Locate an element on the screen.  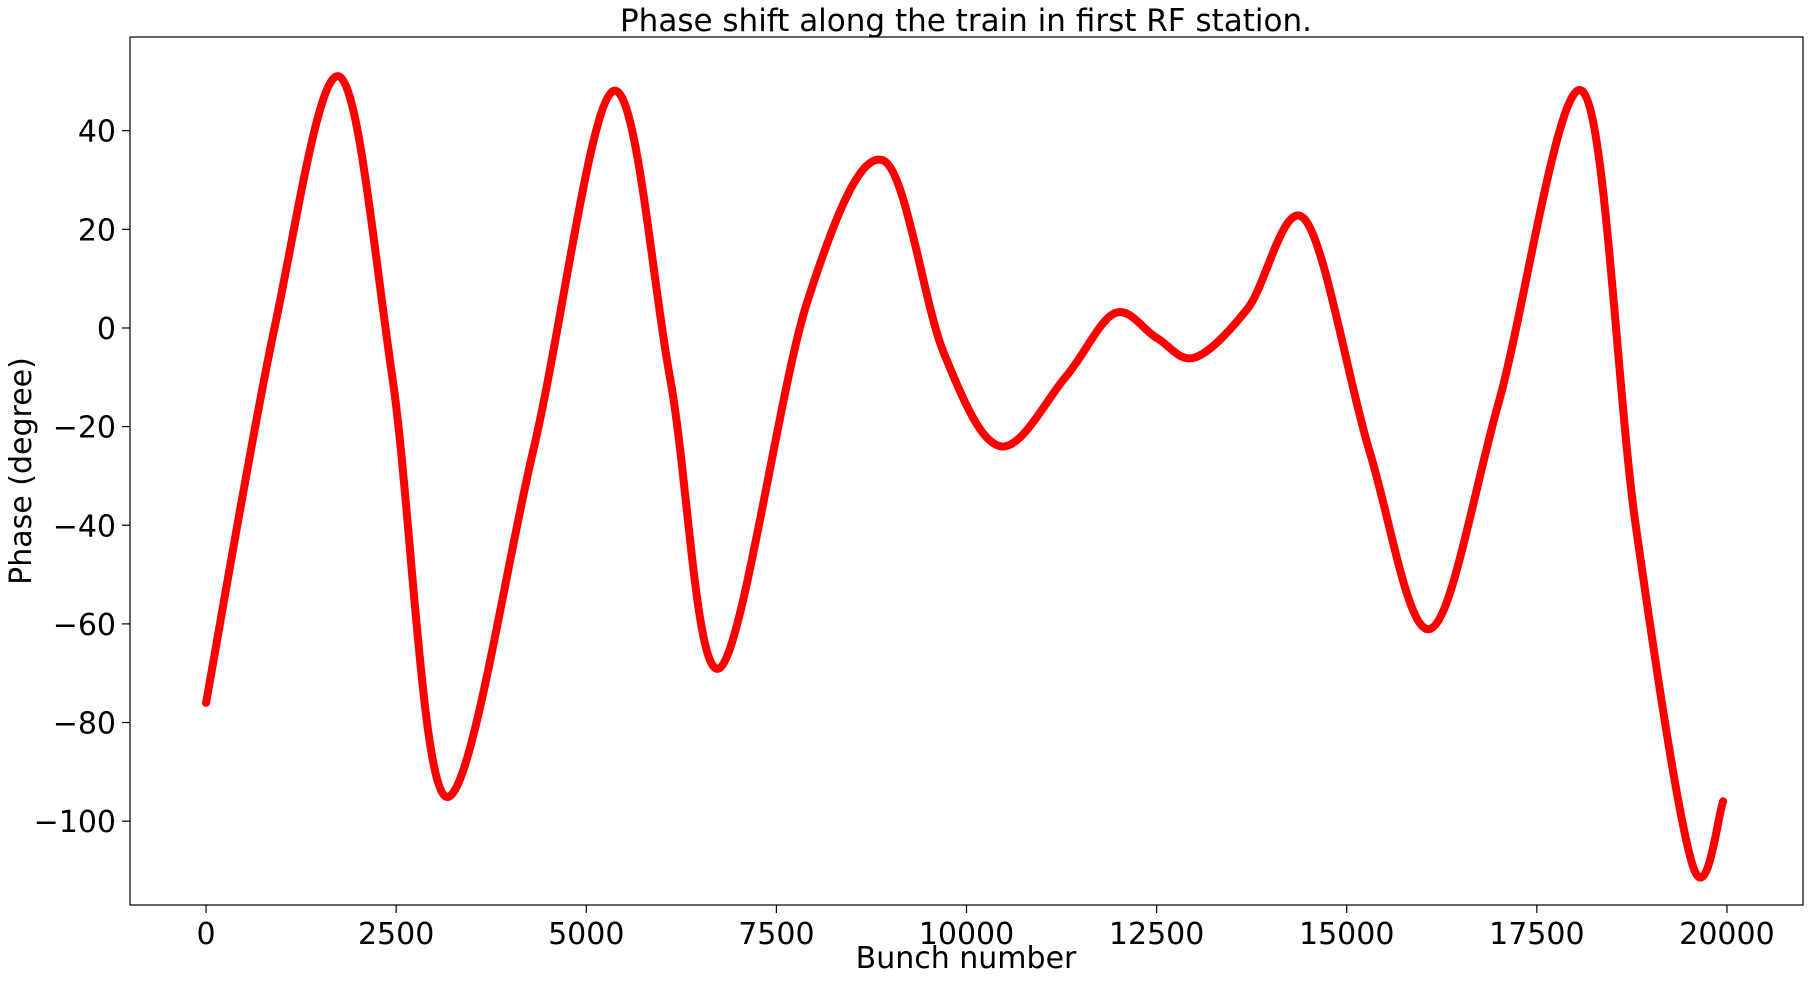
x-tick-label: 0 is located at coordinates (205, 934).